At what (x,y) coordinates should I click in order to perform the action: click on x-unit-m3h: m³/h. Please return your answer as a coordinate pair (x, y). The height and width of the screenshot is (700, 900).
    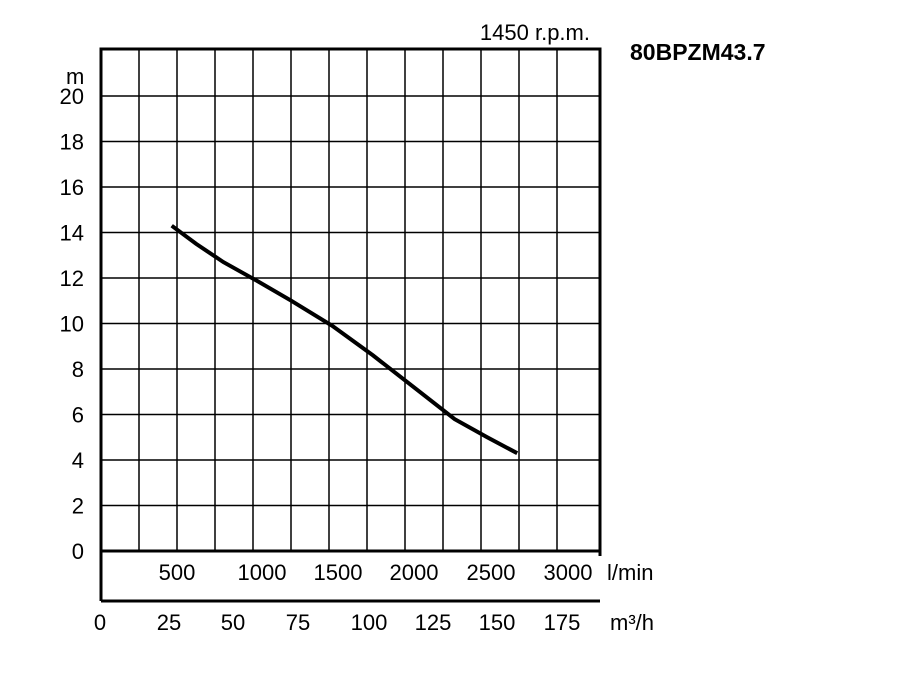
    Looking at the image, I should click on (632, 622).